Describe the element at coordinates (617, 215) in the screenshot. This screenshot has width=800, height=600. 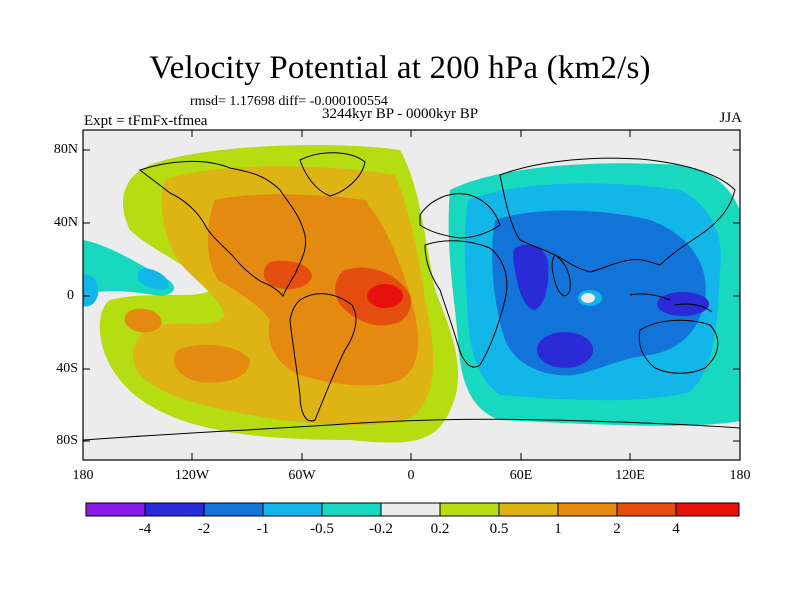
I see `coast-asia` at that location.